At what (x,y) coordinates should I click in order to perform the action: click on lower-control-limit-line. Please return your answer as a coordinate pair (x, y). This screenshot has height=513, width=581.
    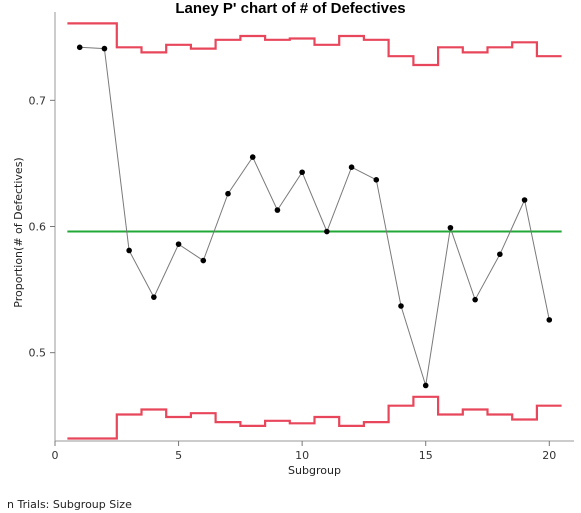
    Looking at the image, I should click on (314, 417).